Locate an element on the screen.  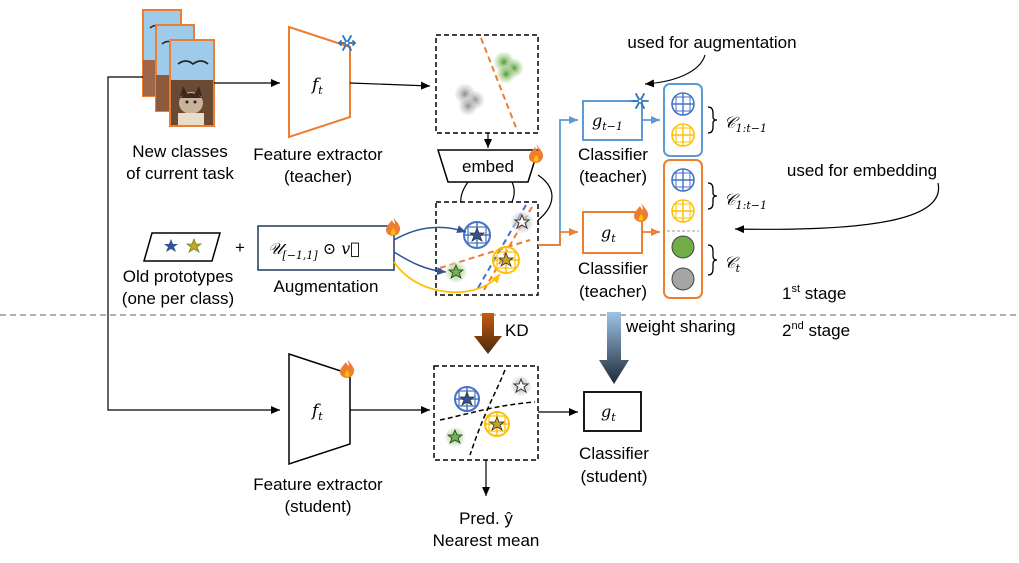
prediction-label-line2: Nearest mean is located at coordinates (486, 540).